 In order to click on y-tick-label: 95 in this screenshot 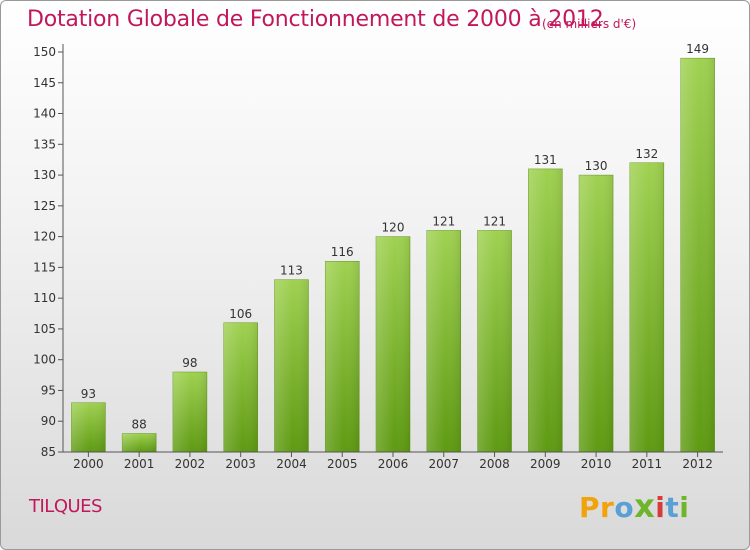, I will do `click(48, 390)`.